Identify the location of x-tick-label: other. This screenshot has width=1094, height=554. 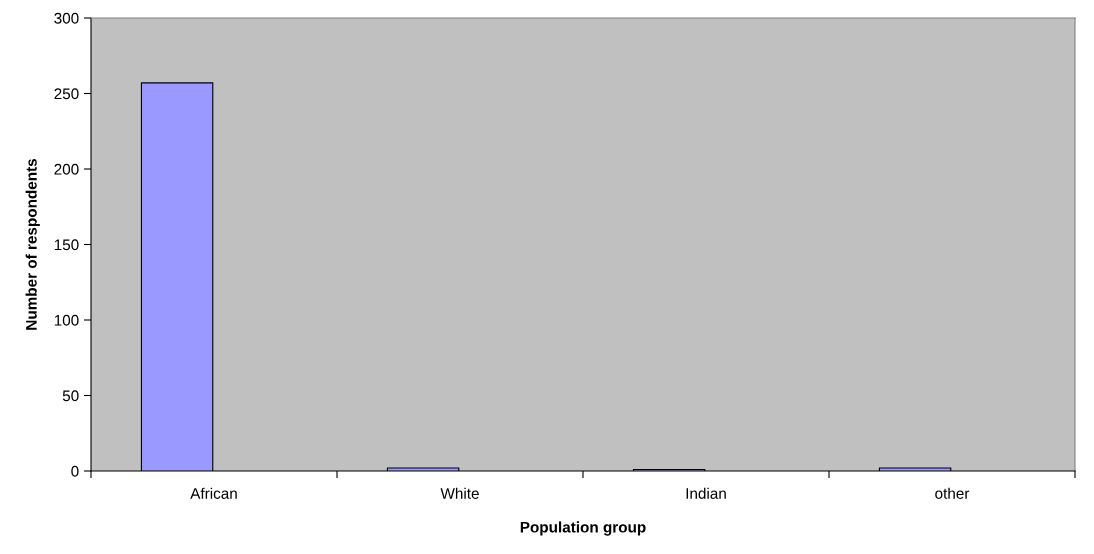
(952, 493).